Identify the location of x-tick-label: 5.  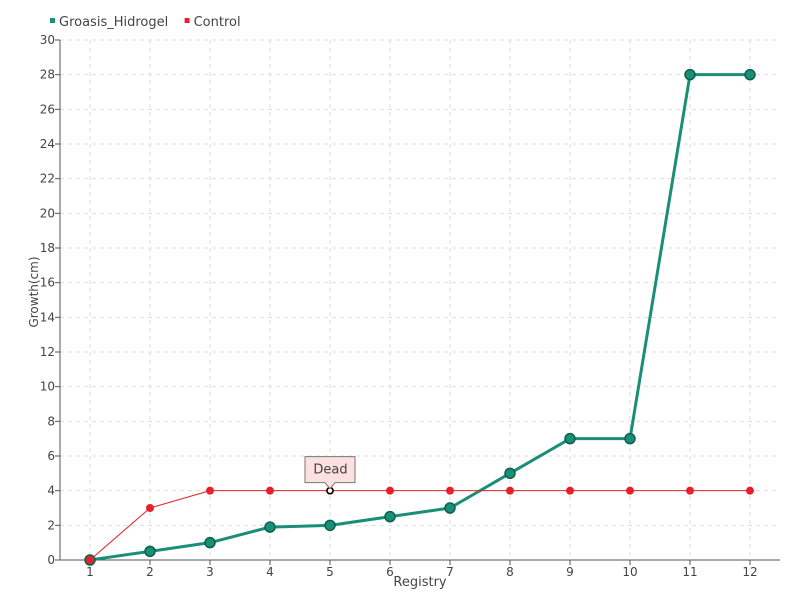
(330, 572).